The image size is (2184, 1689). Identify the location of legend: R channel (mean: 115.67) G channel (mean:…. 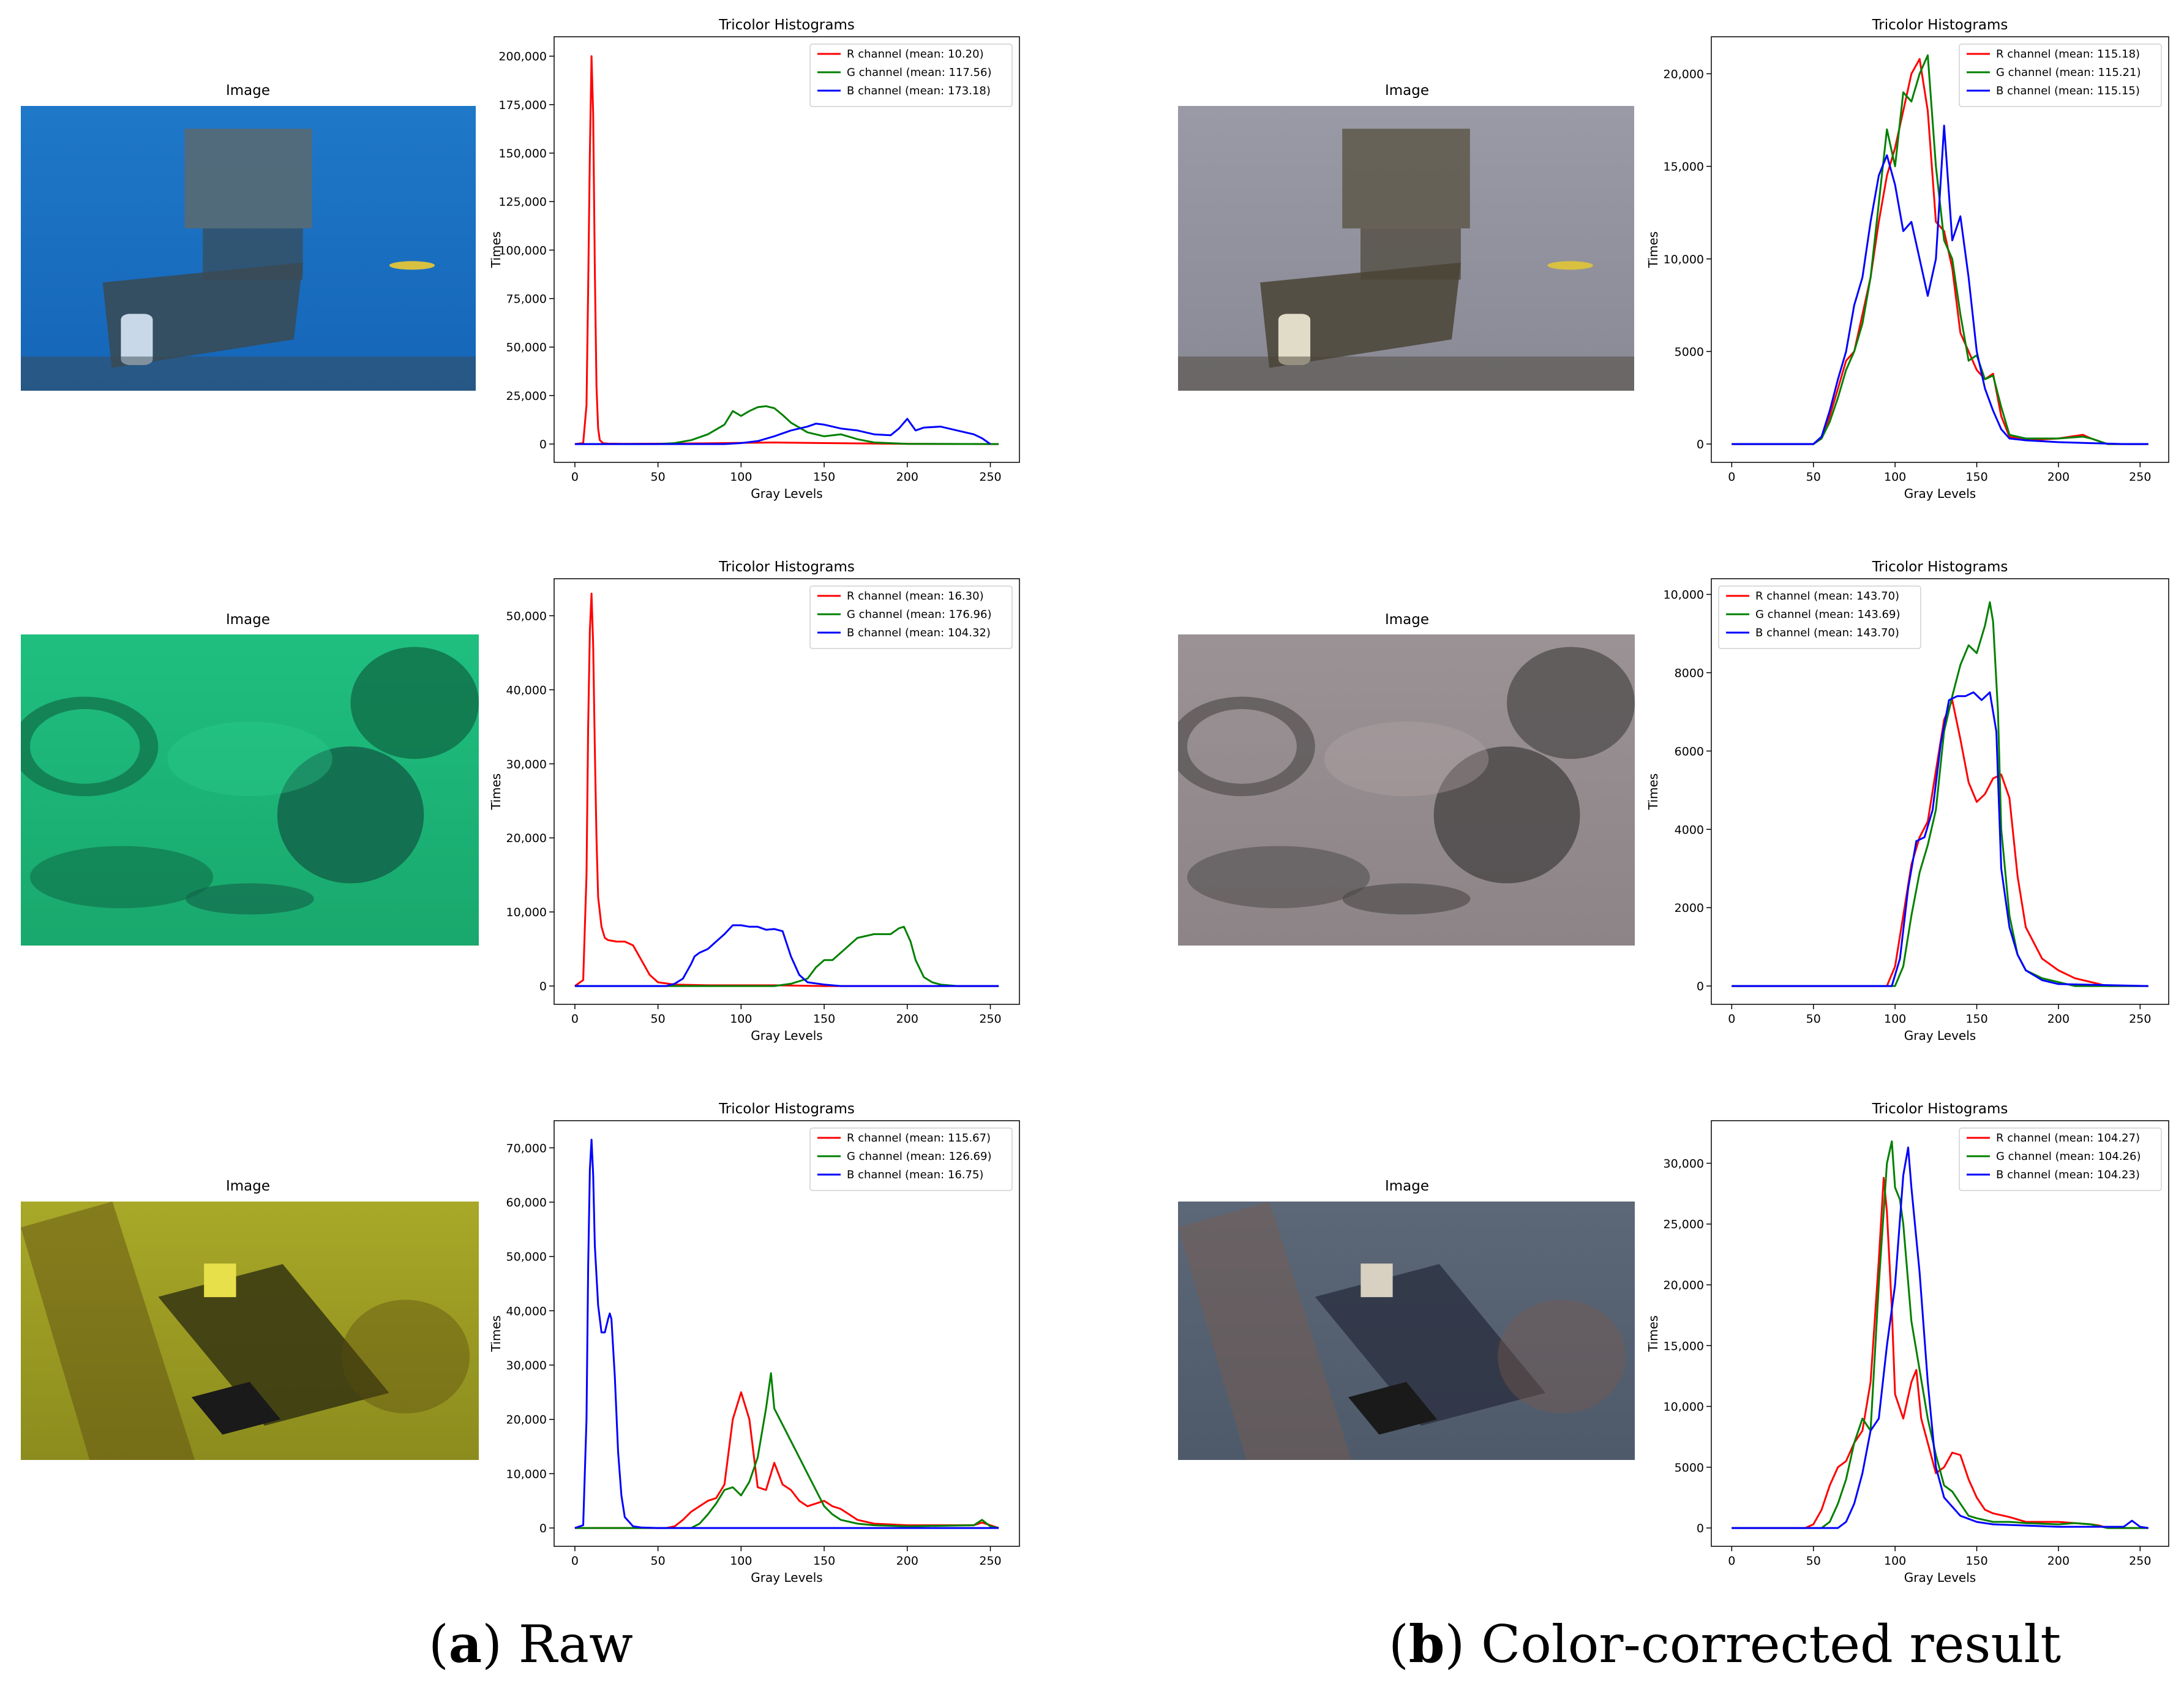
(911, 1159).